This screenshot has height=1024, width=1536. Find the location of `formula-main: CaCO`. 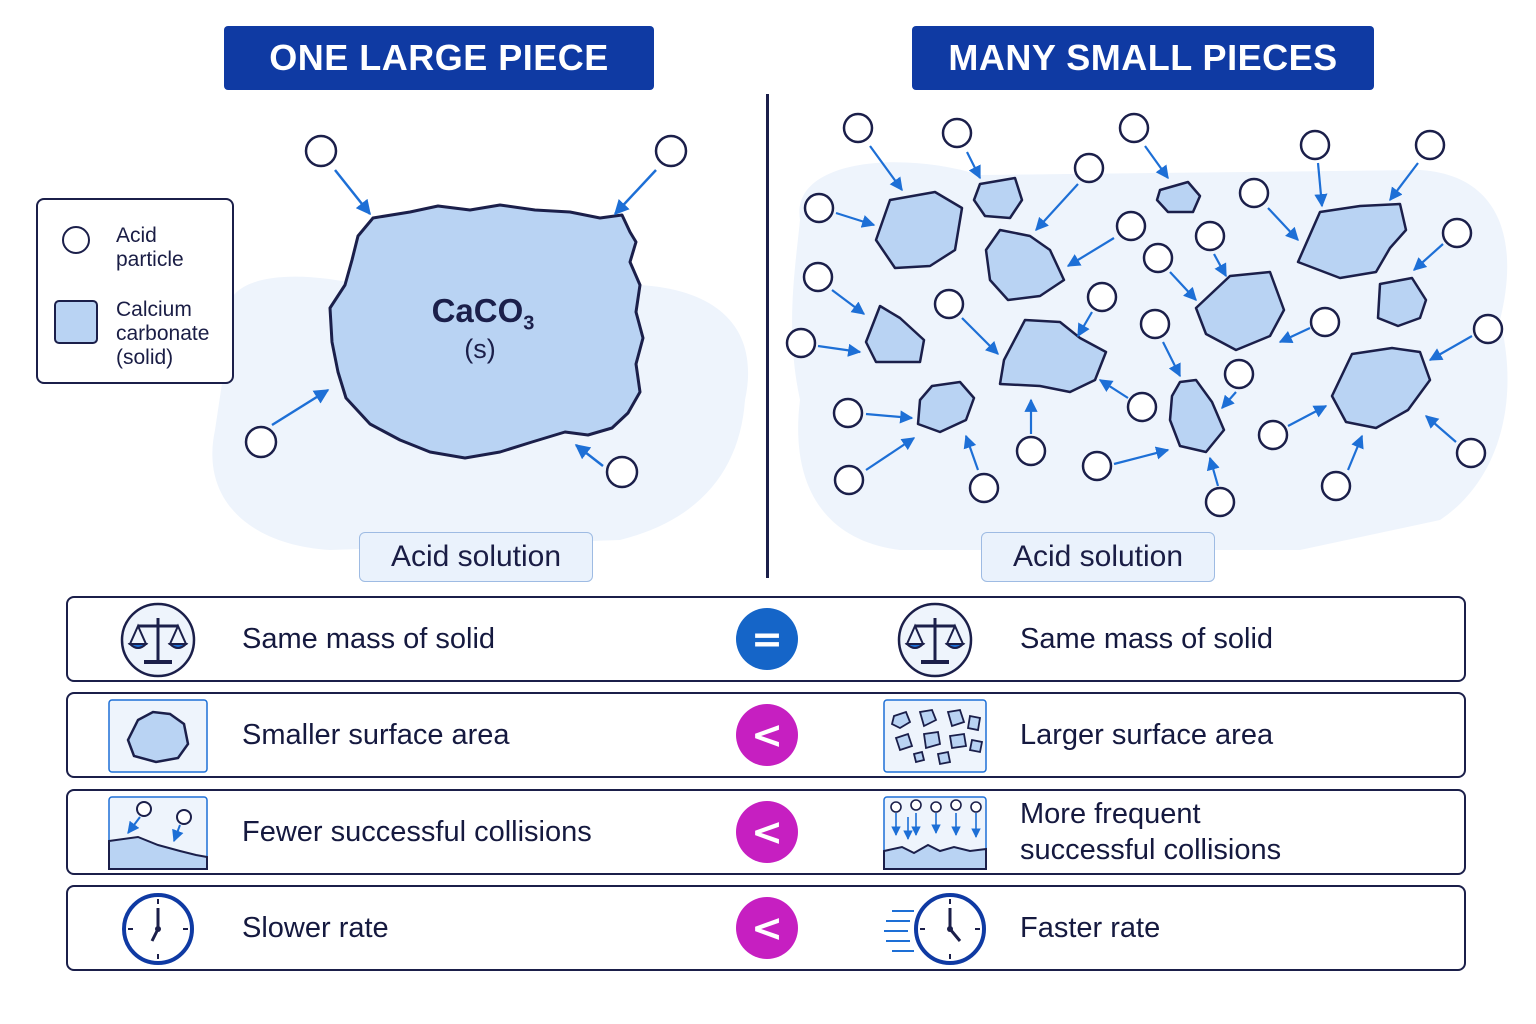

formula-main: CaCO is located at coordinates (477, 310).